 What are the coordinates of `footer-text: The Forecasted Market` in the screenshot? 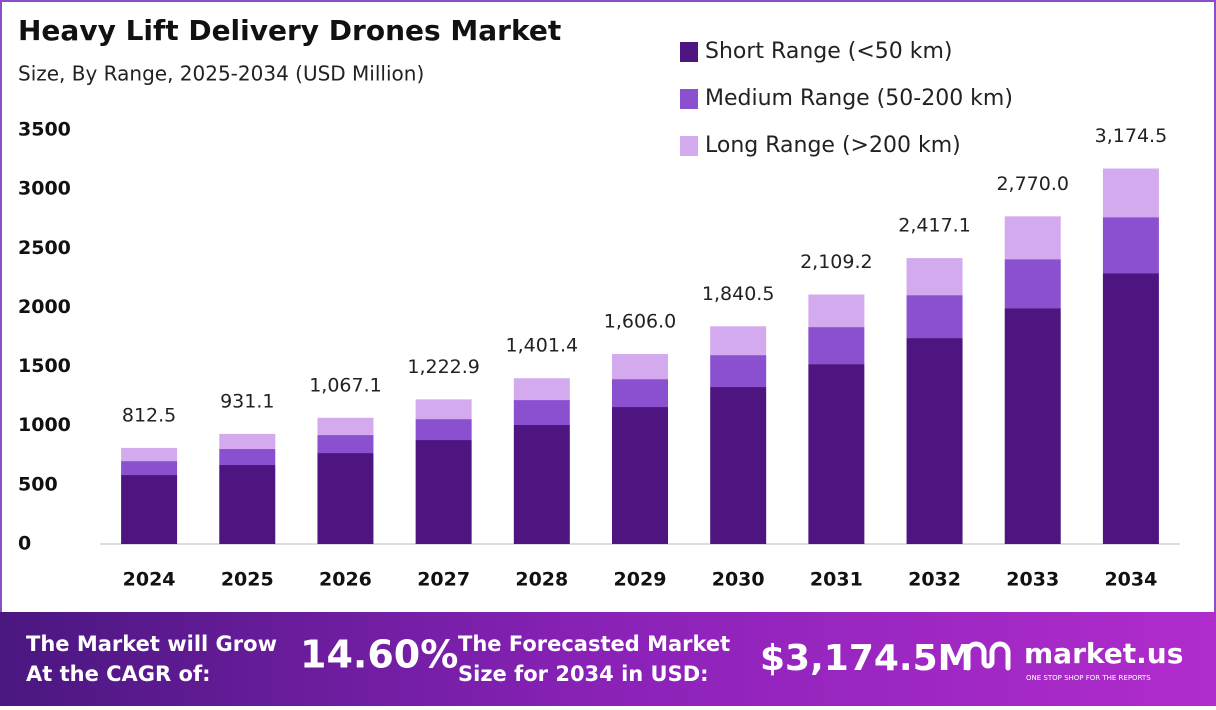 It's located at (594, 644).